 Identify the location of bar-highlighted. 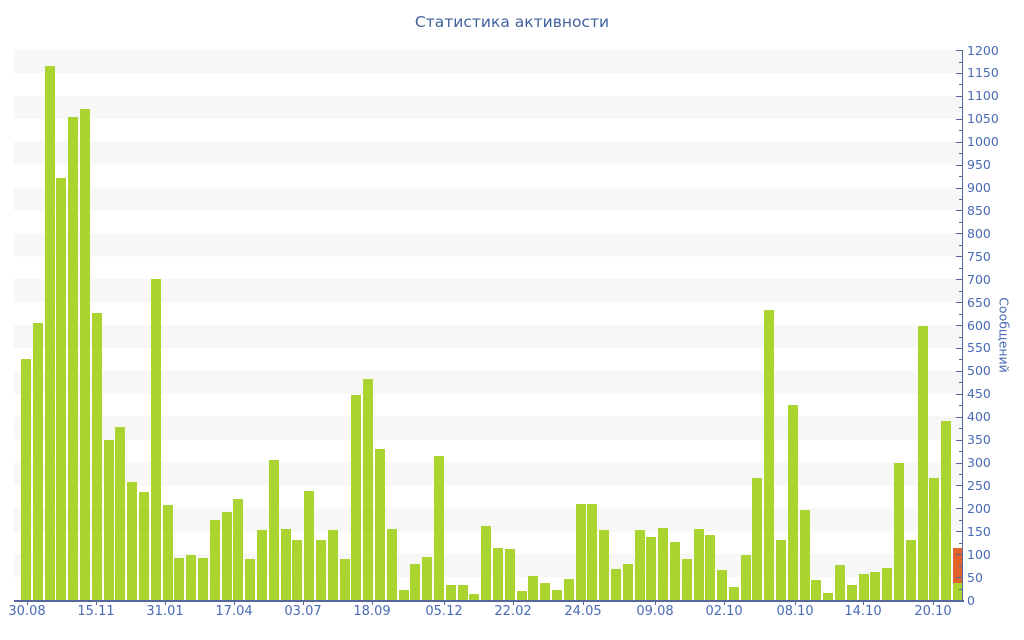
(958, 573).